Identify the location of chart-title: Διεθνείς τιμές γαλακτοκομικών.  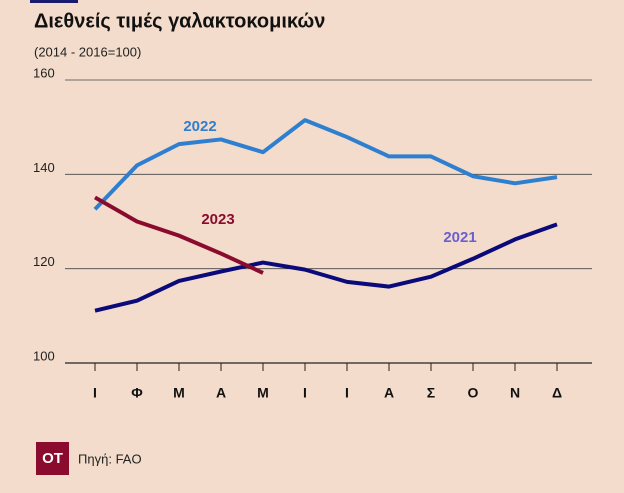
(179, 21).